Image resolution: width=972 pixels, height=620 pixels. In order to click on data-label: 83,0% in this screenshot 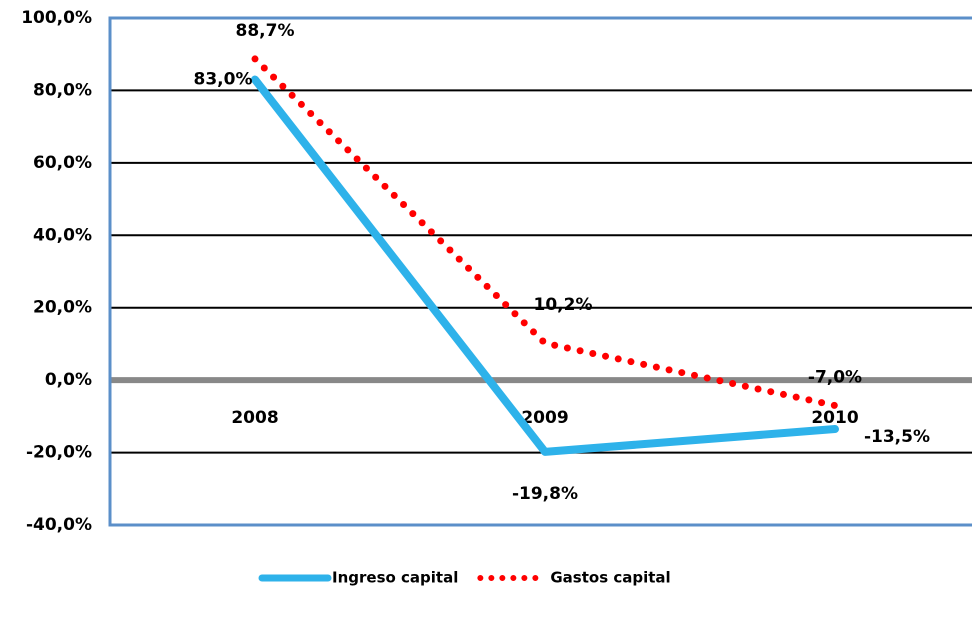, I will do `click(223, 80)`.